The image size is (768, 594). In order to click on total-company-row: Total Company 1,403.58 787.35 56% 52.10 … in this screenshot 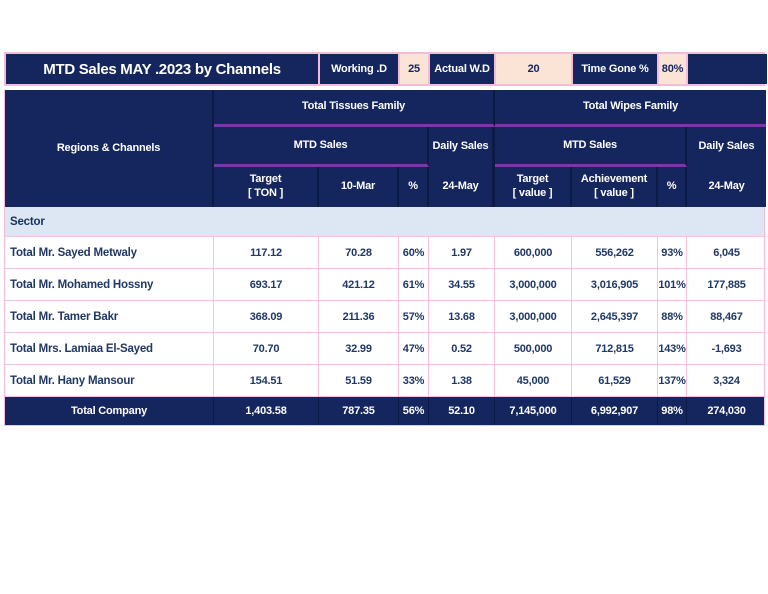, I will do `click(384, 411)`.